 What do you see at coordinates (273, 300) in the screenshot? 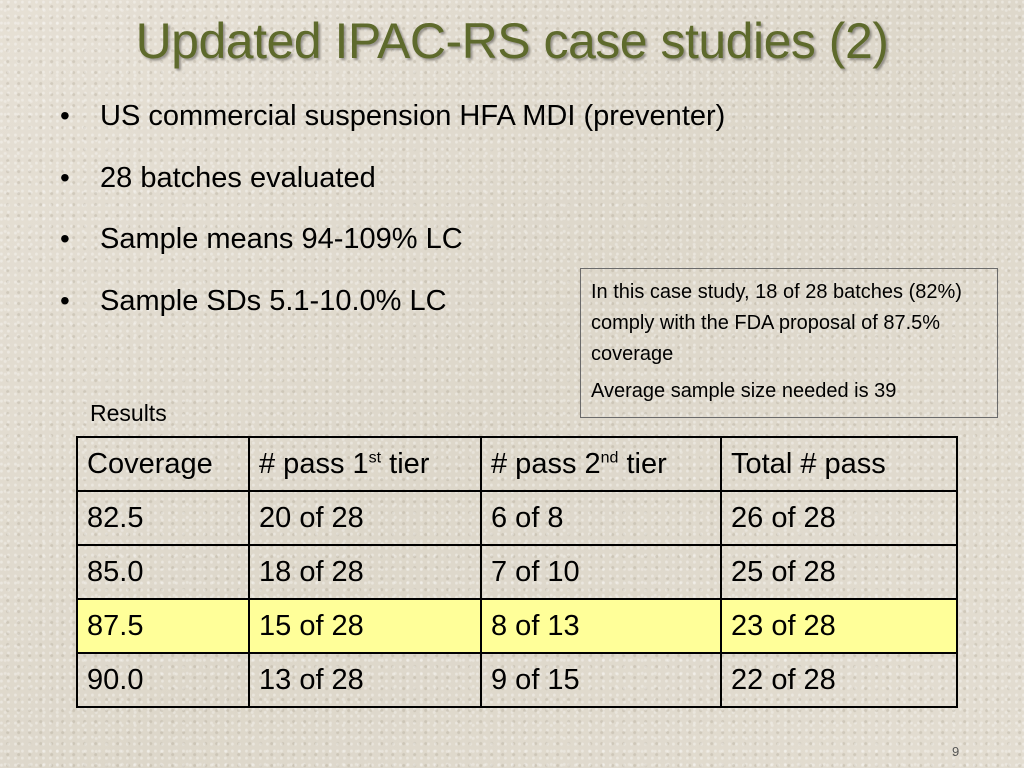
I see `bullet-text: Sample SDs 5.1-10.0% LC` at bounding box center [273, 300].